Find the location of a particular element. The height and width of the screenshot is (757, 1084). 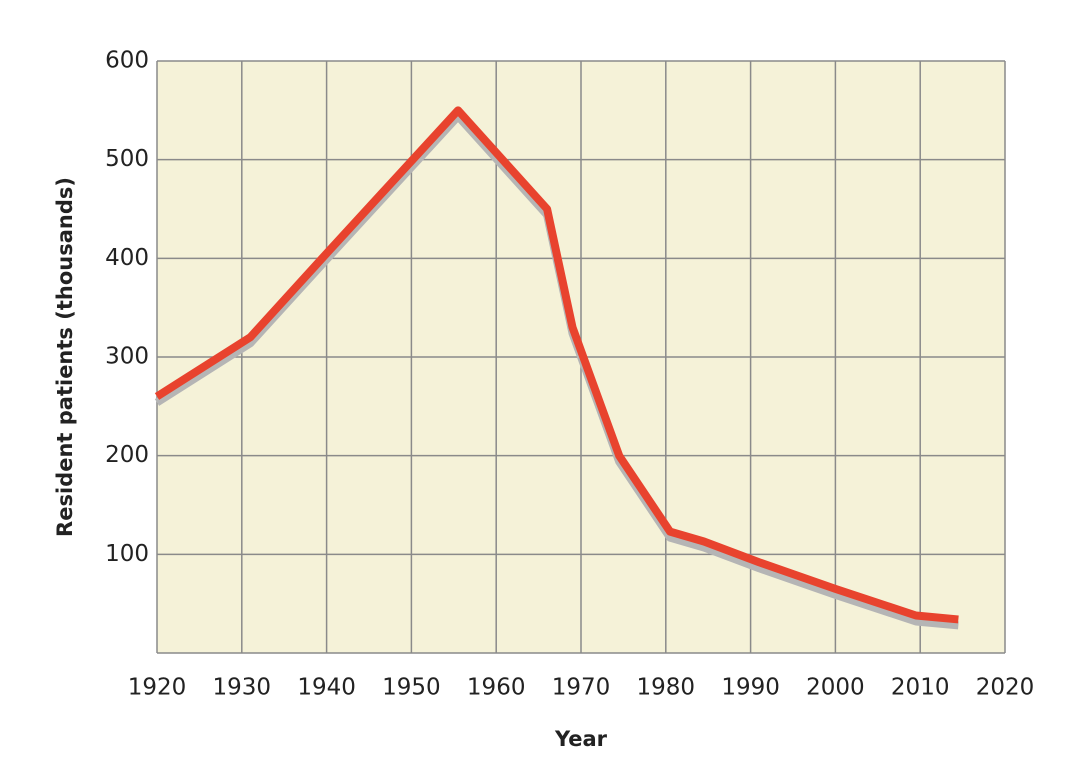

x-tick-label: 1980 is located at coordinates (666, 688).